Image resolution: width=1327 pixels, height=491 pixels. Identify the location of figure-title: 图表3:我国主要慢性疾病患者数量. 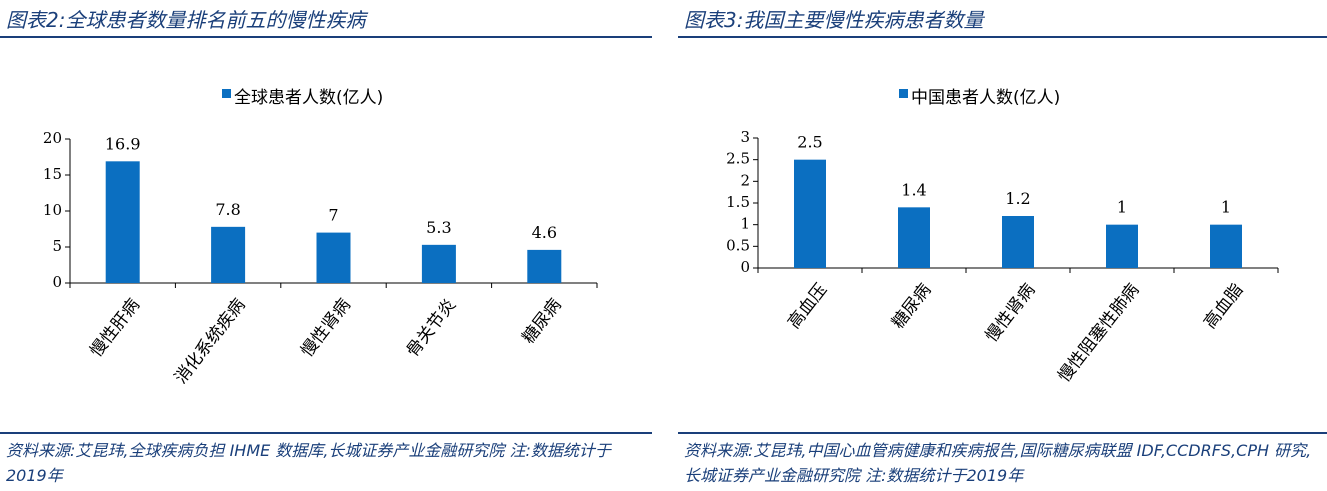
(834, 20).